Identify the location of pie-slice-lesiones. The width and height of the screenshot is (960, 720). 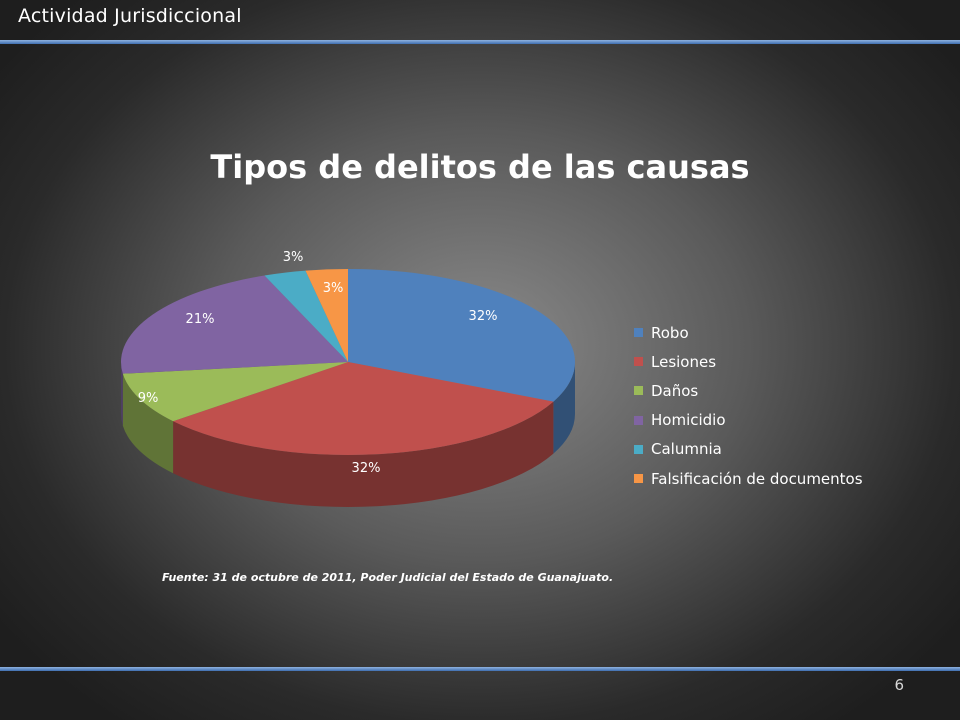
(363, 409).